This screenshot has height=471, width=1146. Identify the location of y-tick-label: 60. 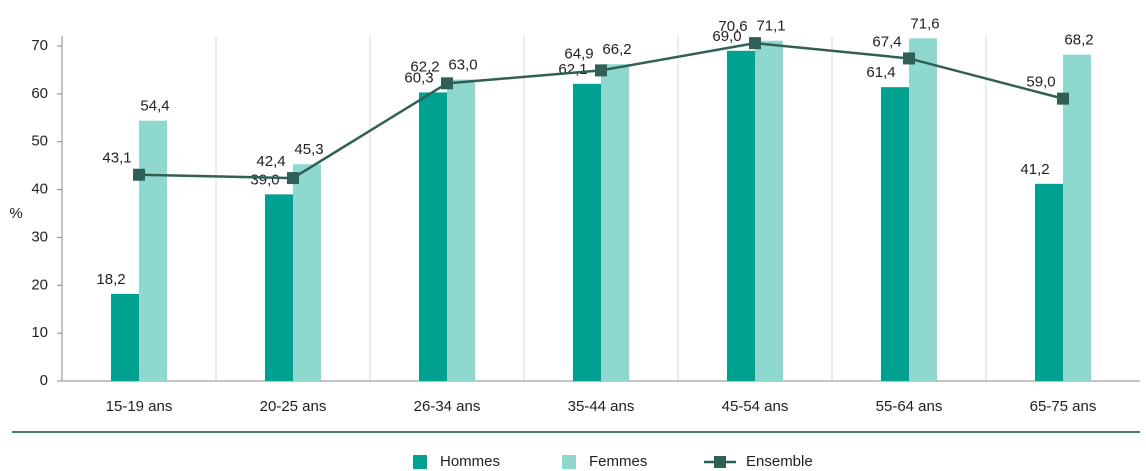
(39, 93).